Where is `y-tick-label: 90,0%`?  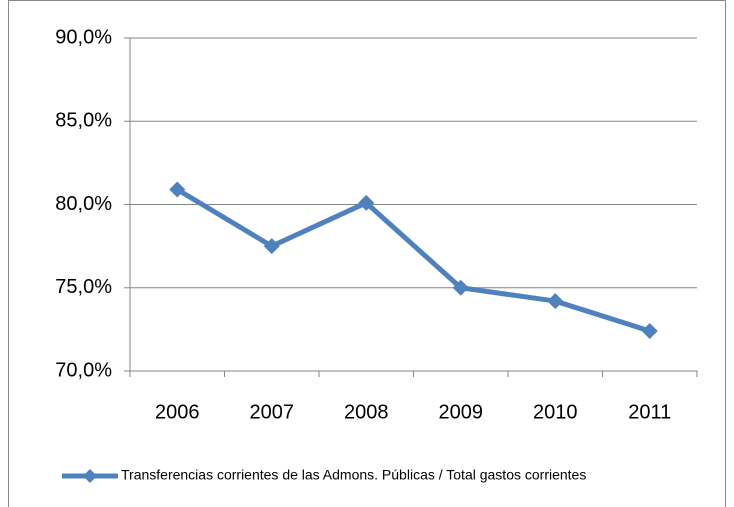
y-tick-label: 90,0% is located at coordinates (83, 37).